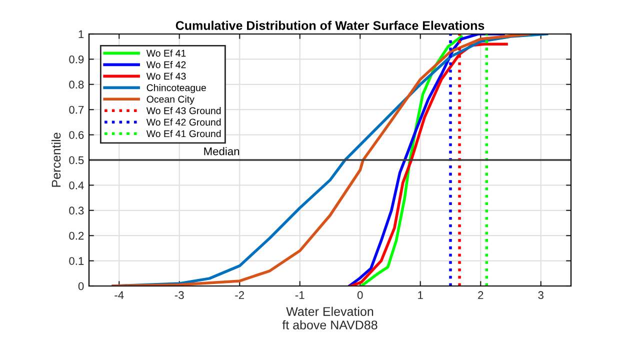  Describe the element at coordinates (166, 64) in the screenshot. I see `legend-label: Wo Ef 42` at that location.